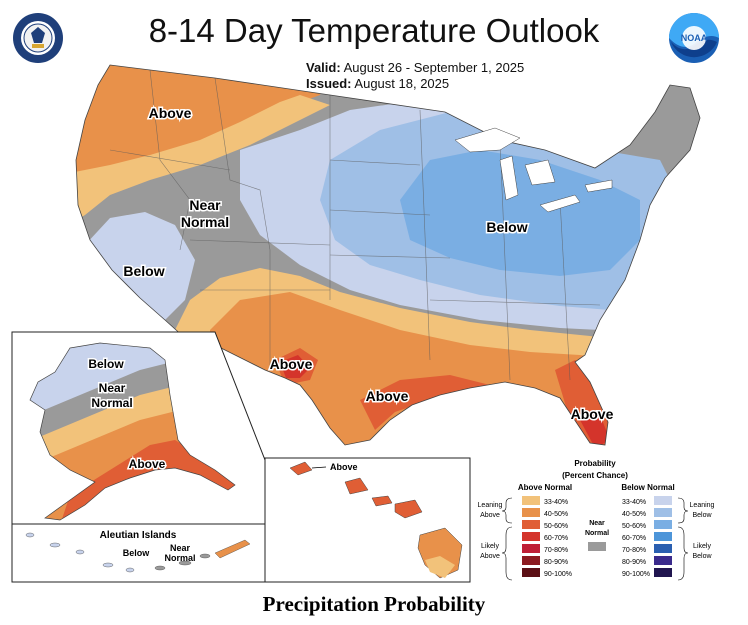 Image resolution: width=748 pixels, height=625 pixels. I want to click on figure-caption: Precipitation Probability, so click(374, 604).